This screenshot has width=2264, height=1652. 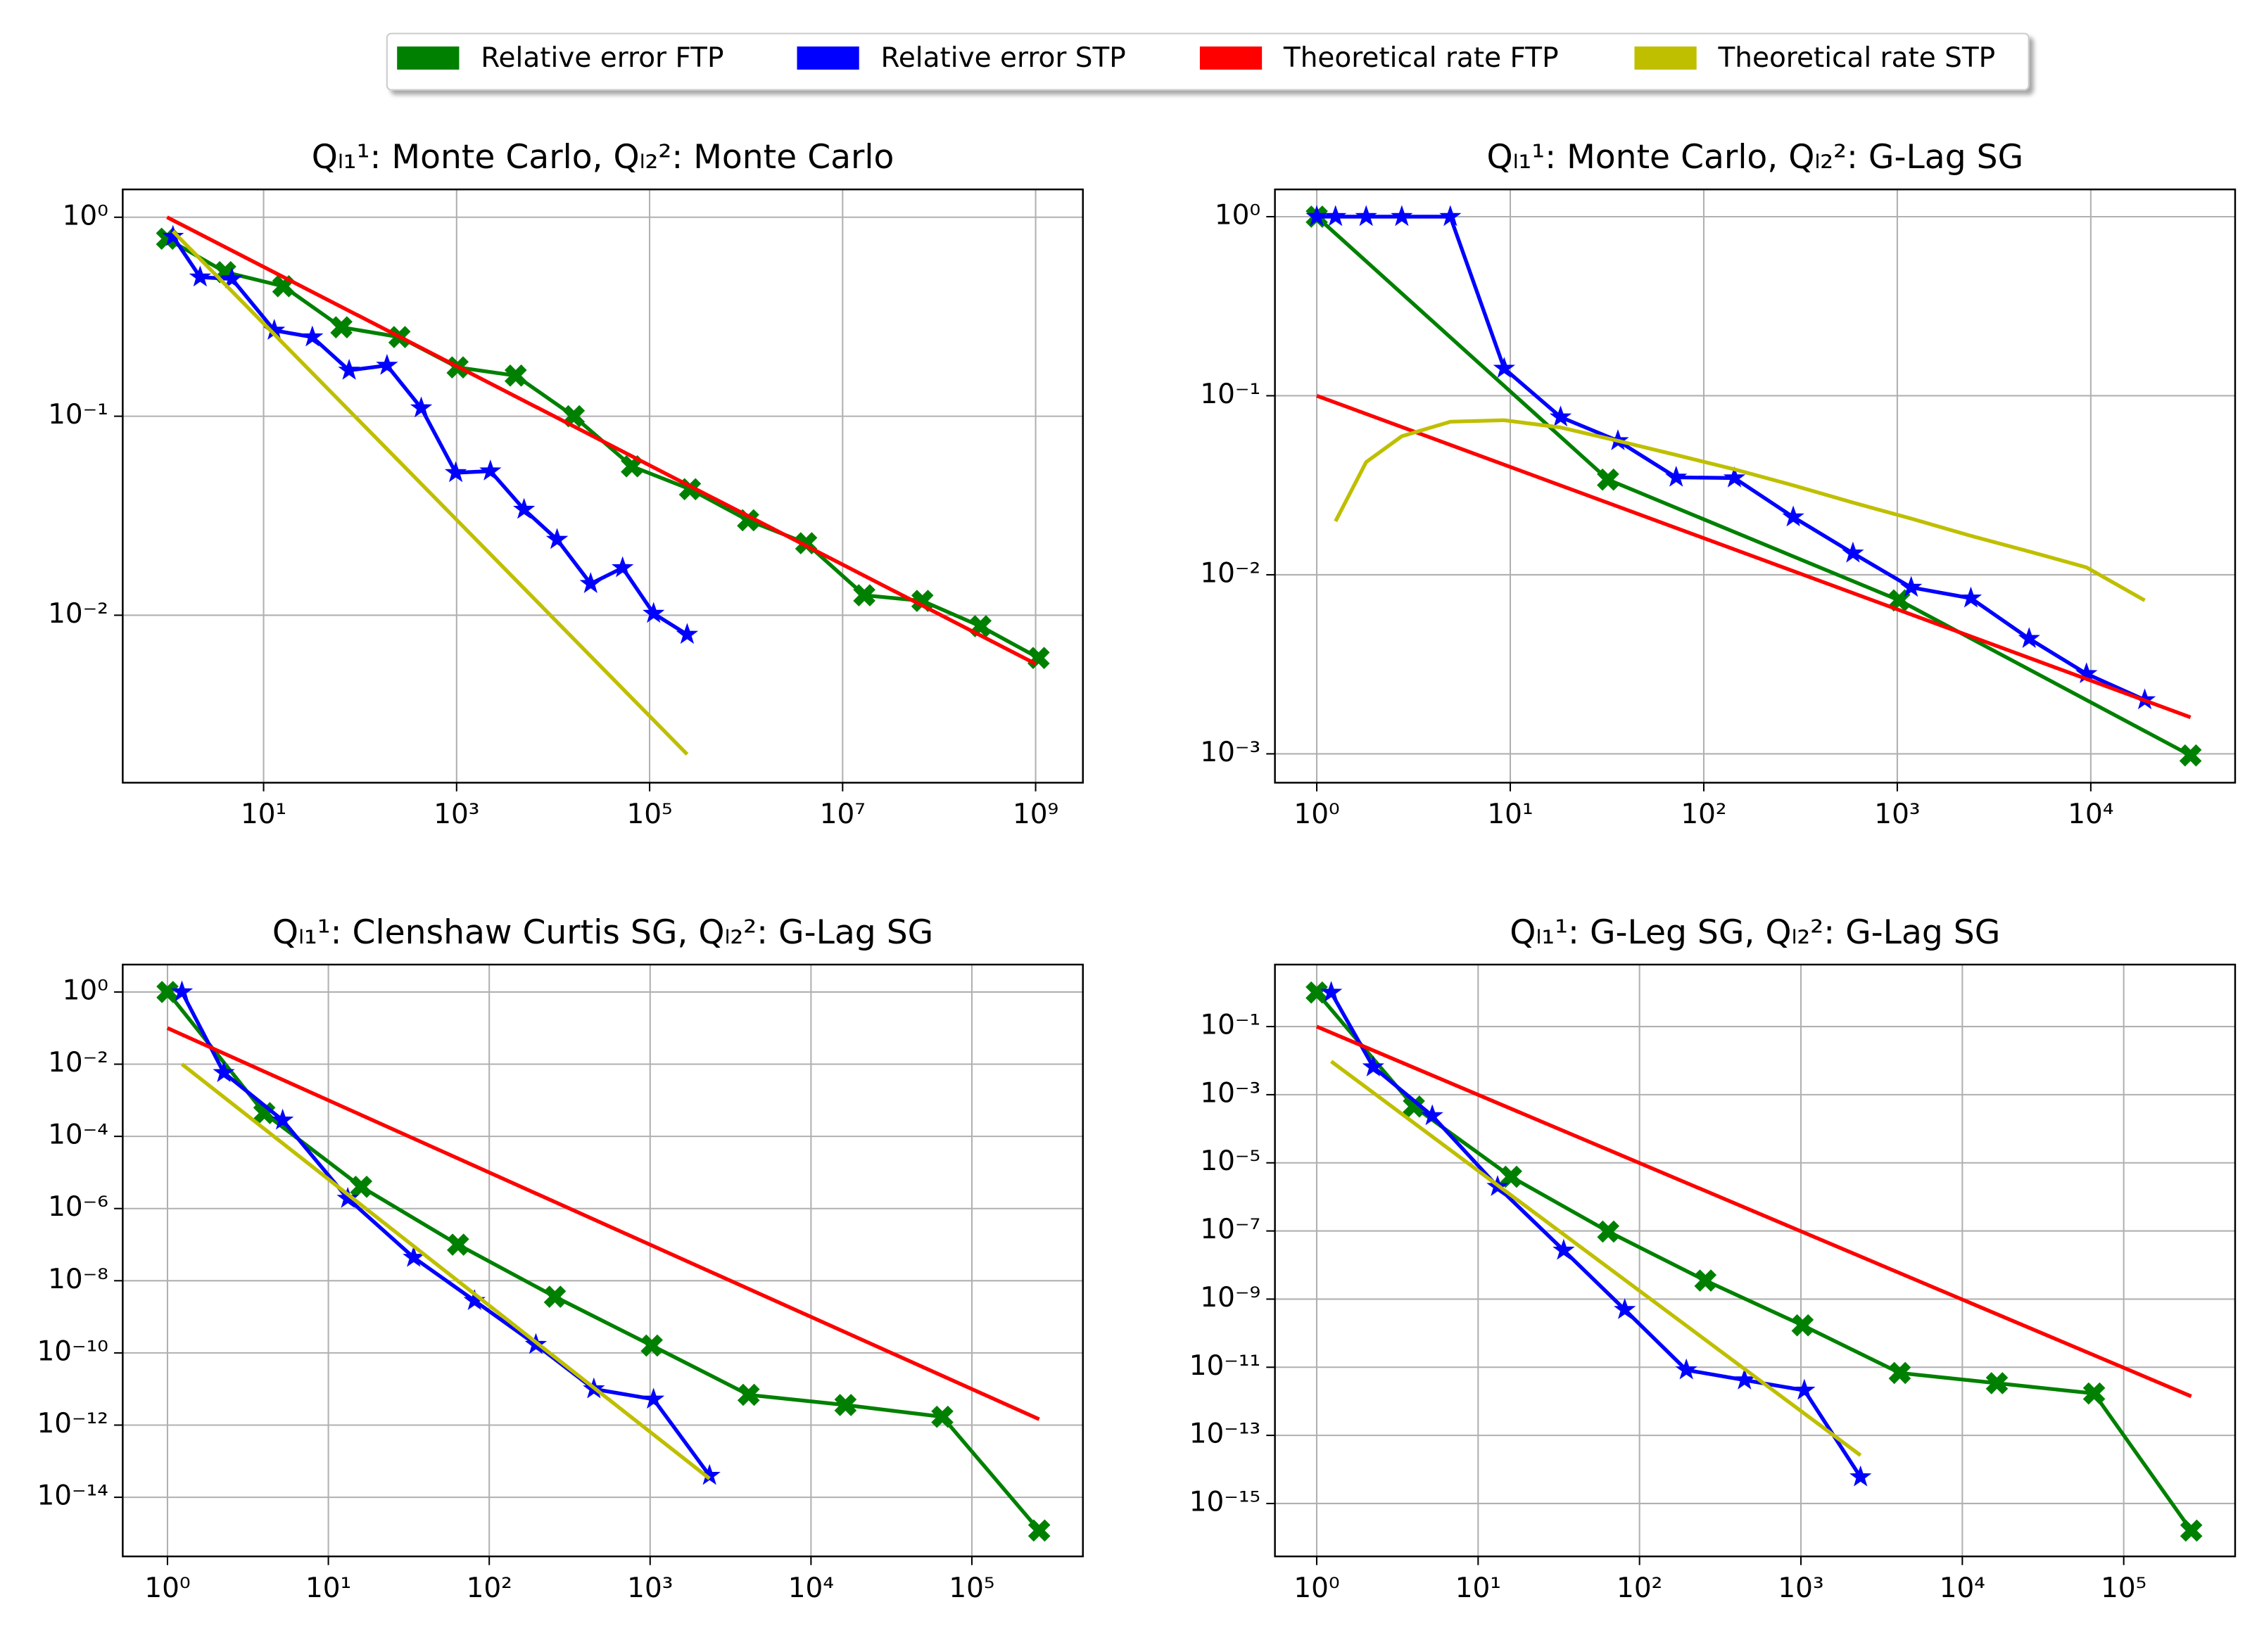 I want to click on y-tick-label: 10⁻⁹, so click(x=1230, y=1298).